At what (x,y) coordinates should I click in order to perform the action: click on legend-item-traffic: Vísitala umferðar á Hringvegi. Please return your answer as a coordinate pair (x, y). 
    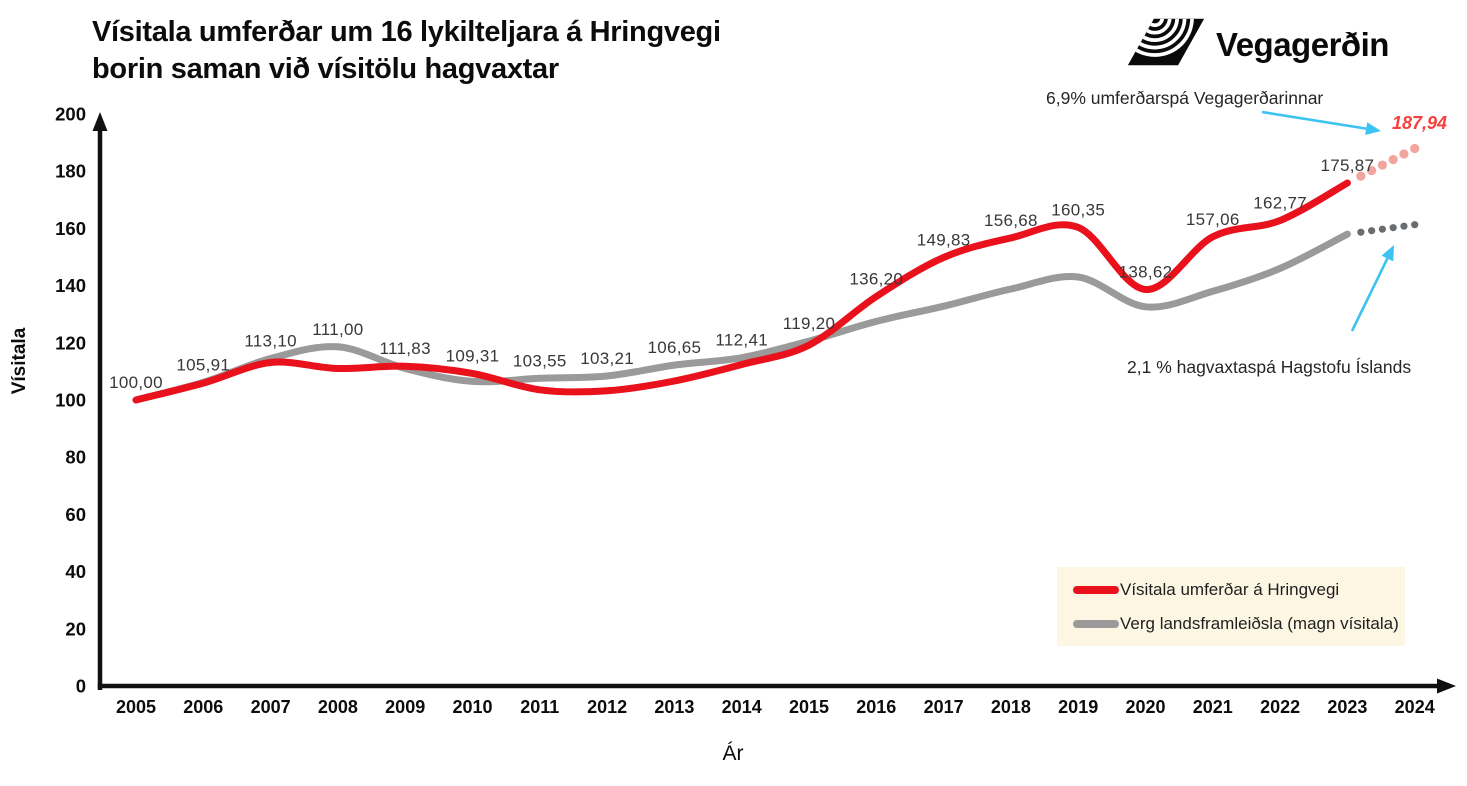
    Looking at the image, I should click on (1239, 590).